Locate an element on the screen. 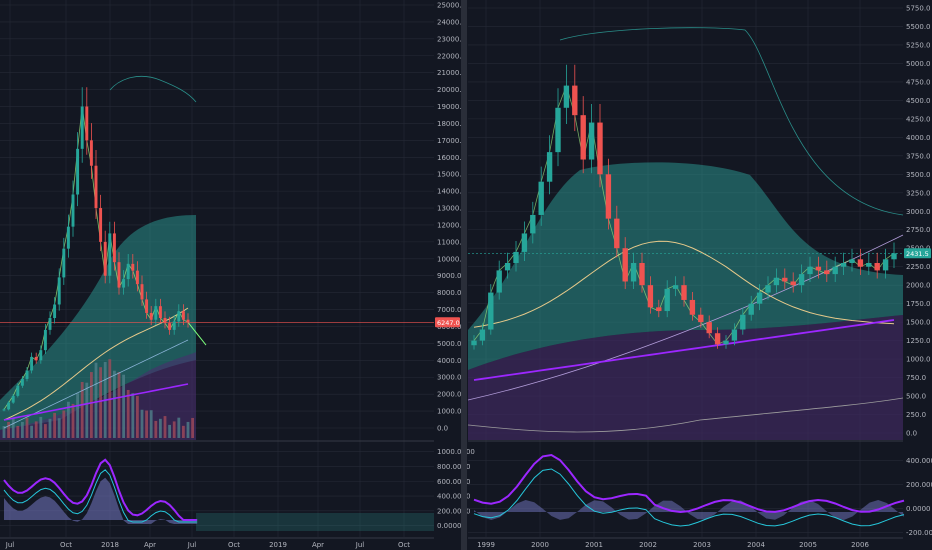 The width and height of the screenshot is (932, 550). lt-moving-average is located at coordinates (96, 364).